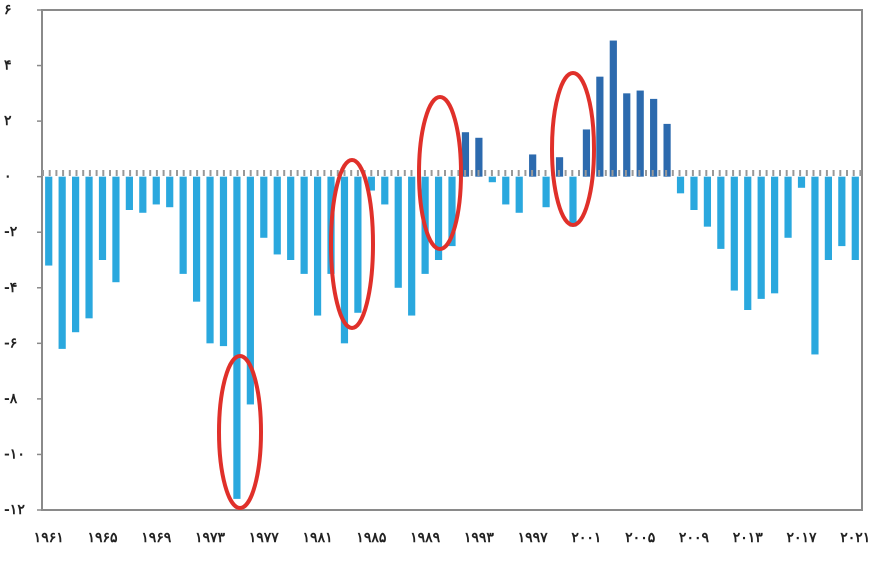 The image size is (876, 561). What do you see at coordinates (10, 343) in the screenshot?
I see `y-tick-label: -۶` at bounding box center [10, 343].